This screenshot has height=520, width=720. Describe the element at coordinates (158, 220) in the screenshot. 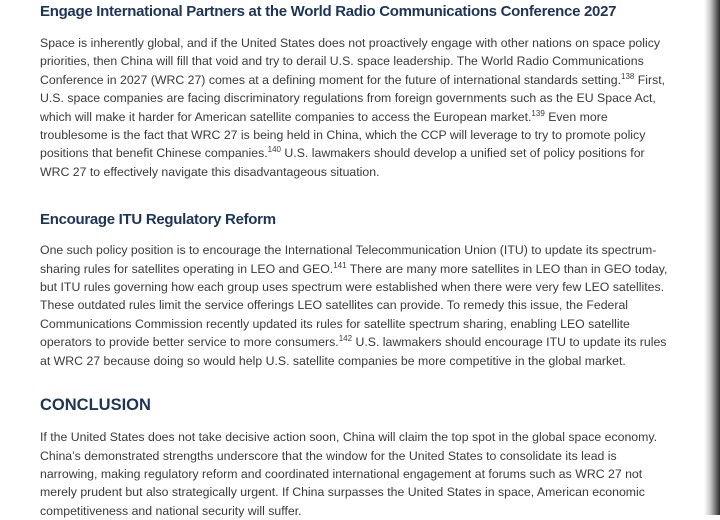

I see `section-heading: Encourage ITU Regulatory Reform` at that location.